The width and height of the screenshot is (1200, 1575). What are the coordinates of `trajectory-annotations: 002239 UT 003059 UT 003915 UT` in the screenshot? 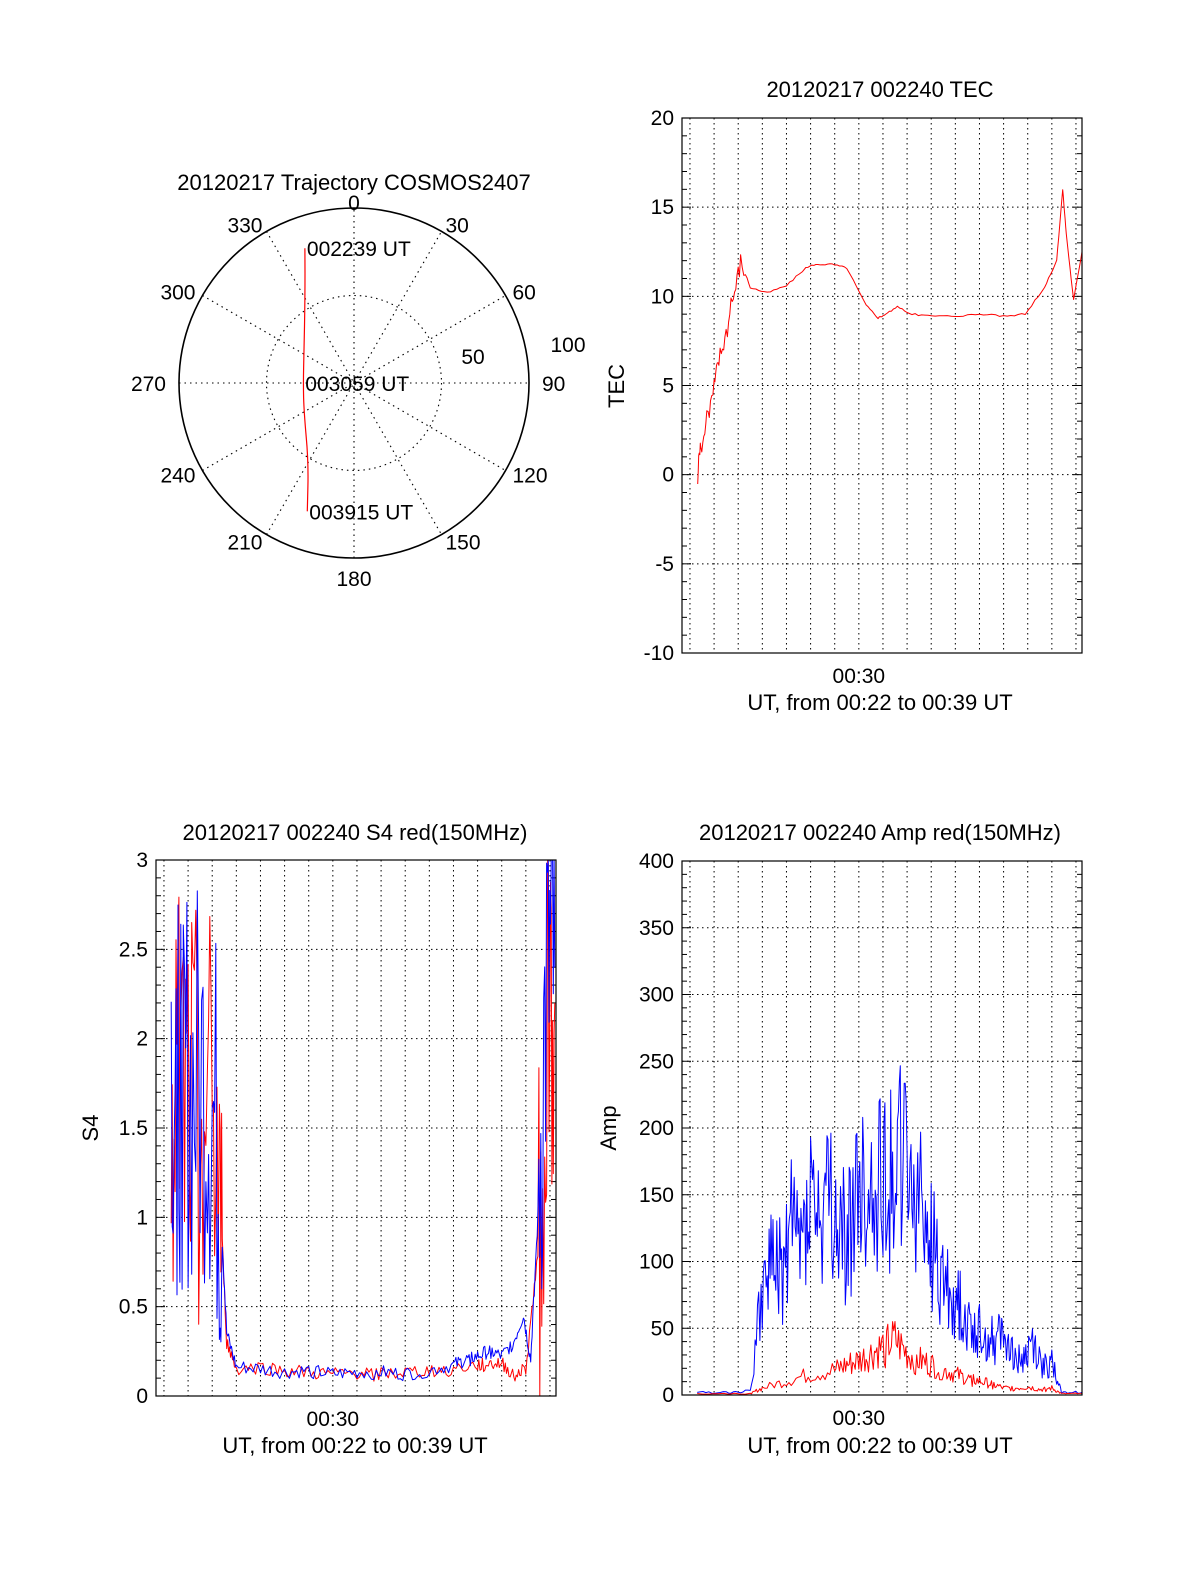 It's located at (359, 381).